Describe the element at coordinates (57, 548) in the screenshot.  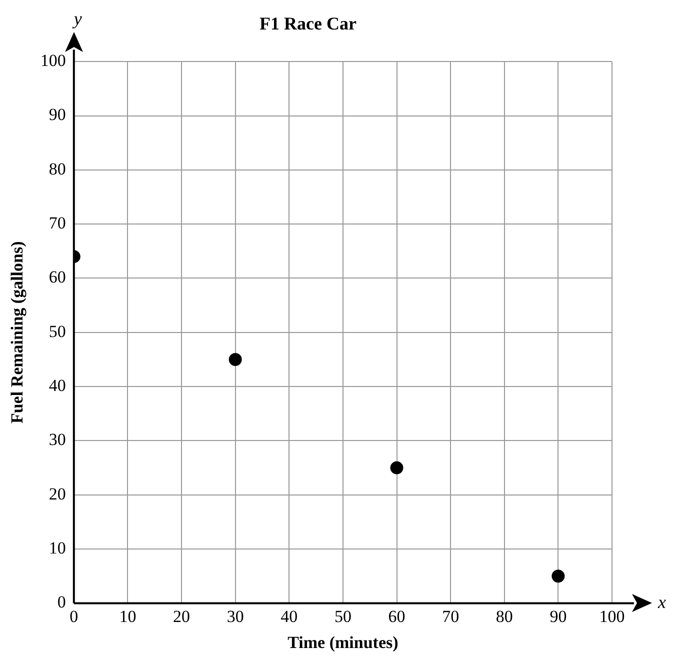
I see `y-tick-label: 10` at that location.